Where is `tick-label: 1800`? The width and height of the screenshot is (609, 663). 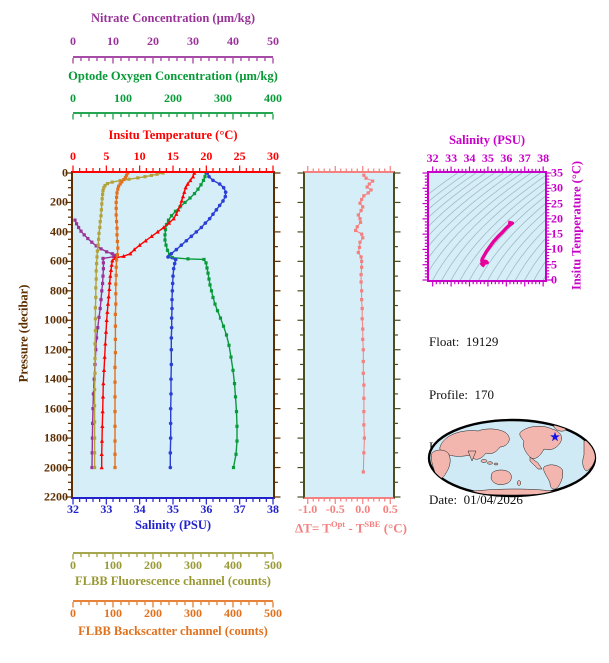
tick-label: 1800 is located at coordinates (56, 437).